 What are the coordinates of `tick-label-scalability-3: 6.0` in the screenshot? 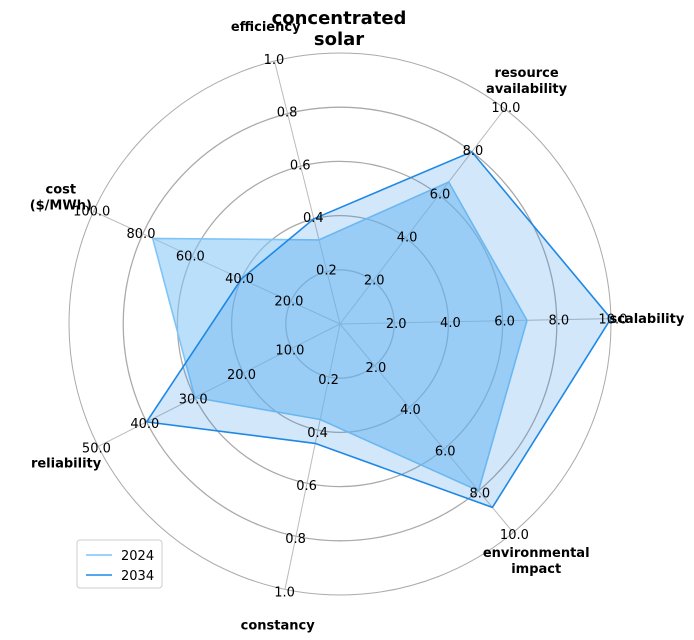 It's located at (504, 322).